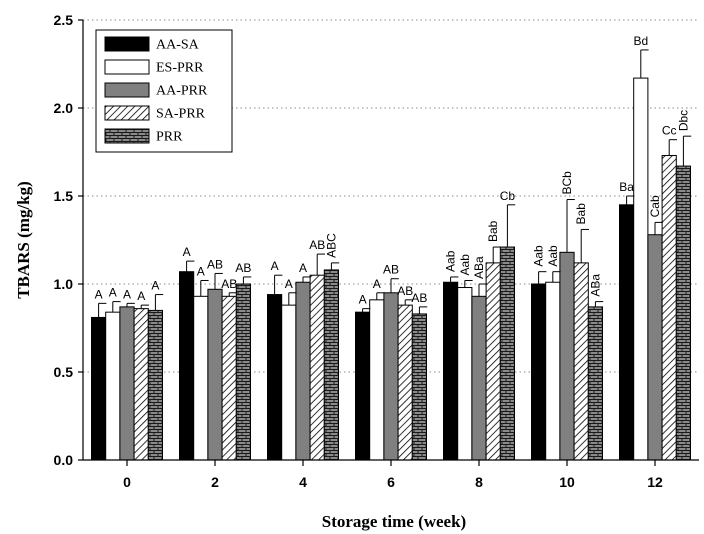 Image resolution: width=704 pixels, height=534 pixels. Describe the element at coordinates (182, 91) in the screenshot. I see `legend-label-aa-prr: AA-PRR` at that location.